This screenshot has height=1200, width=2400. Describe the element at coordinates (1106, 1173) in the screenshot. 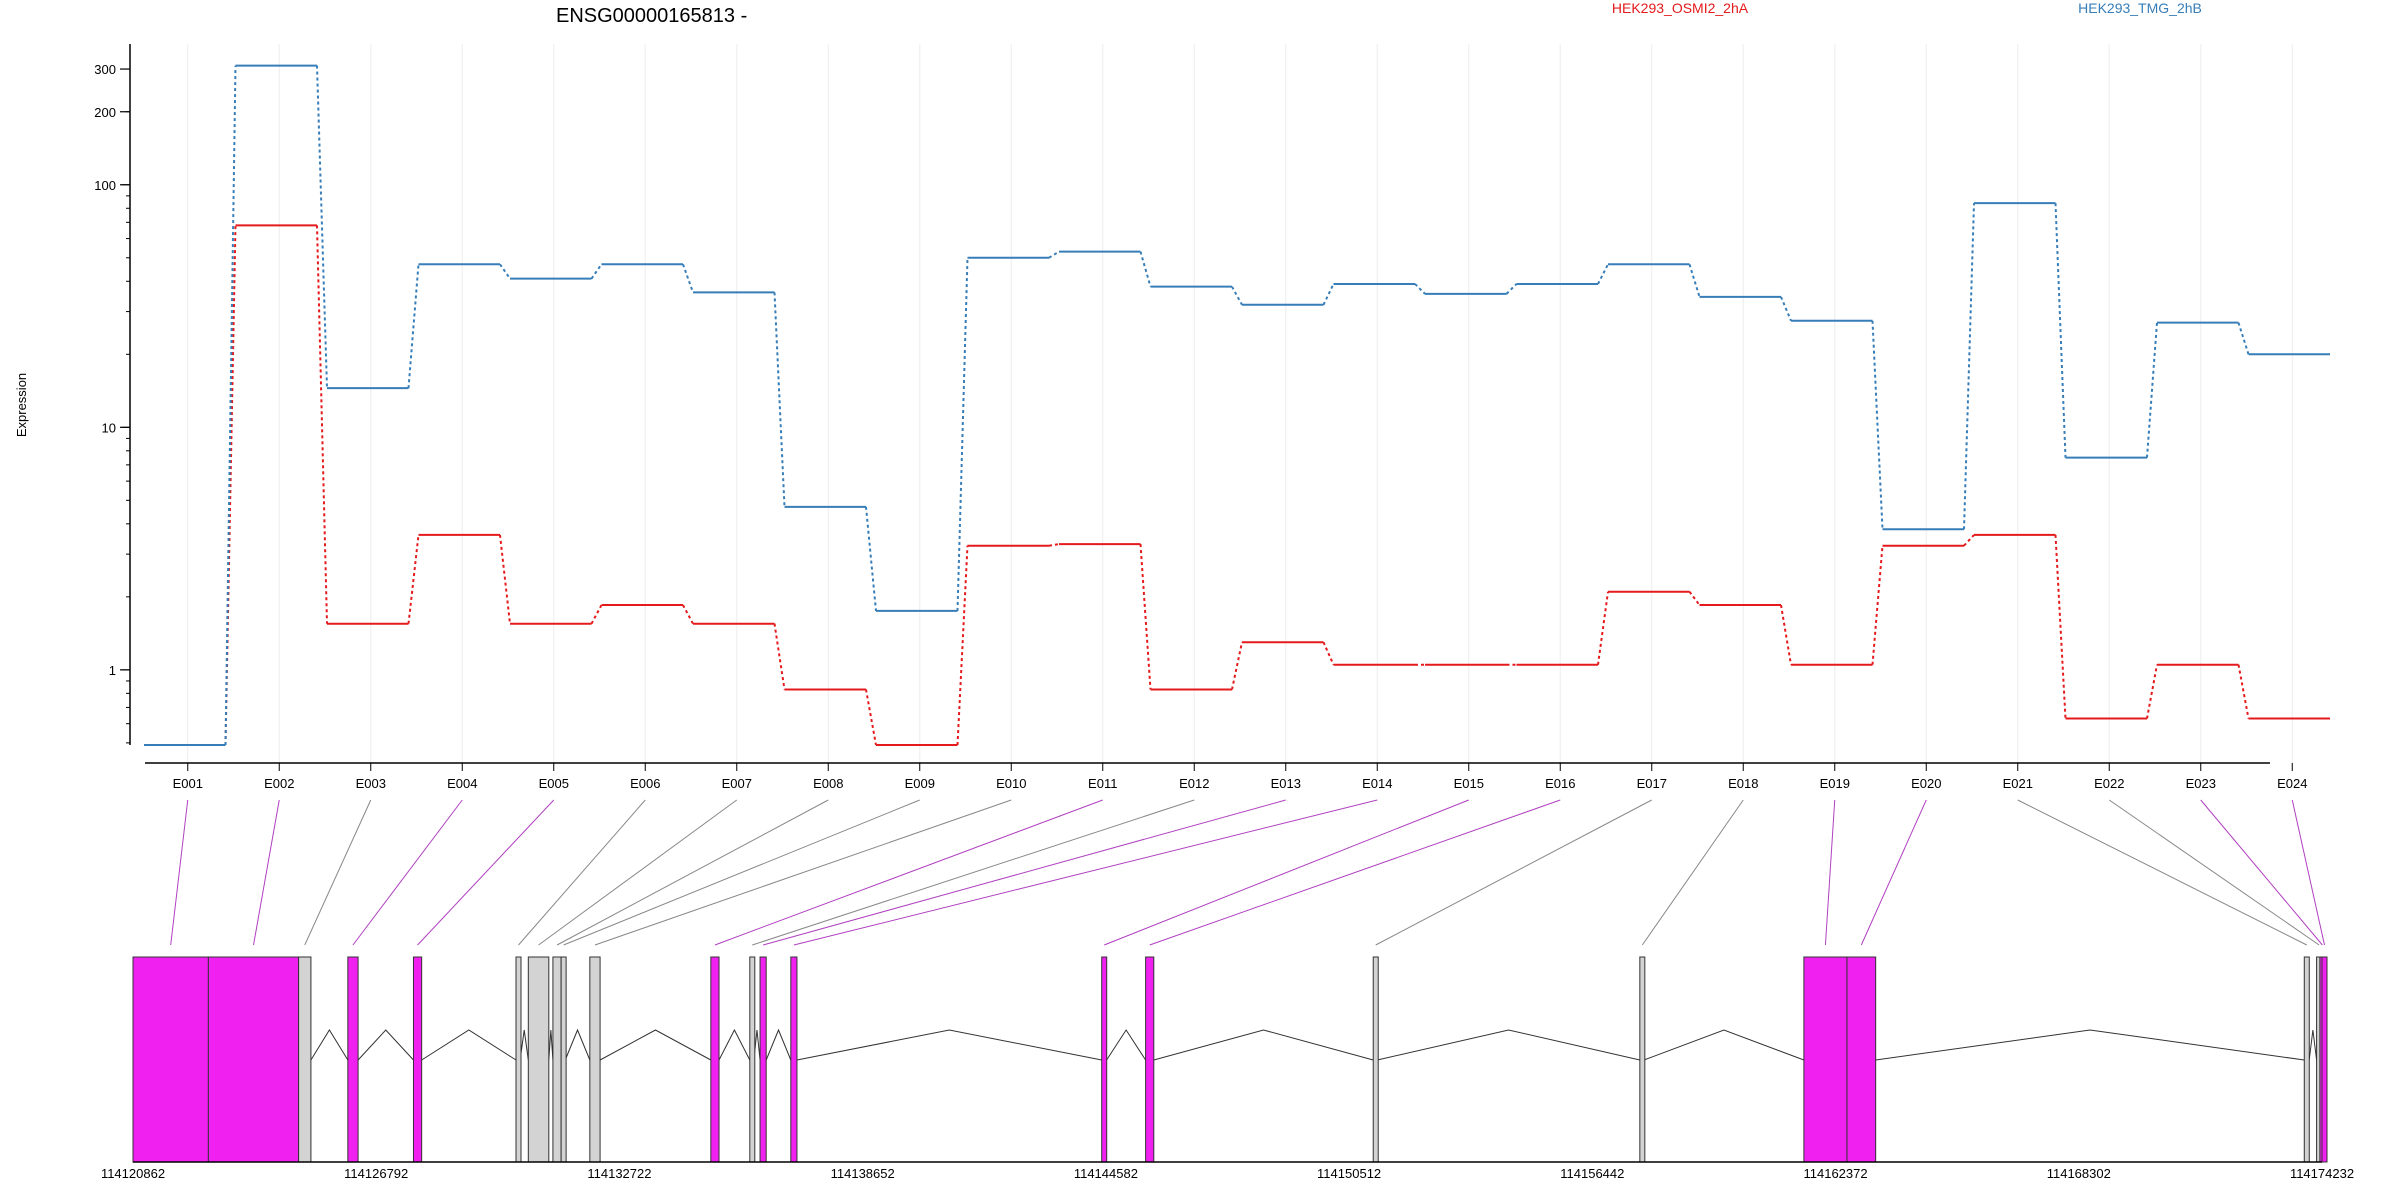

I see `coord-label: 114144582` at that location.